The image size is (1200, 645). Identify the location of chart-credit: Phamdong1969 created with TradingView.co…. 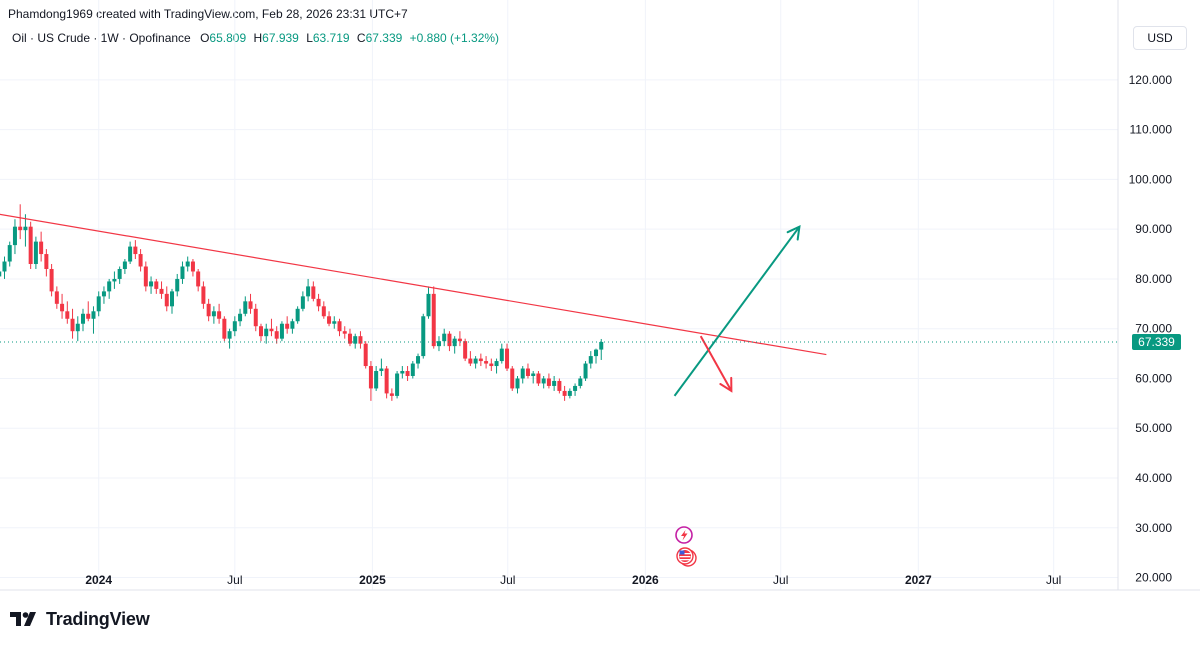
(208, 14).